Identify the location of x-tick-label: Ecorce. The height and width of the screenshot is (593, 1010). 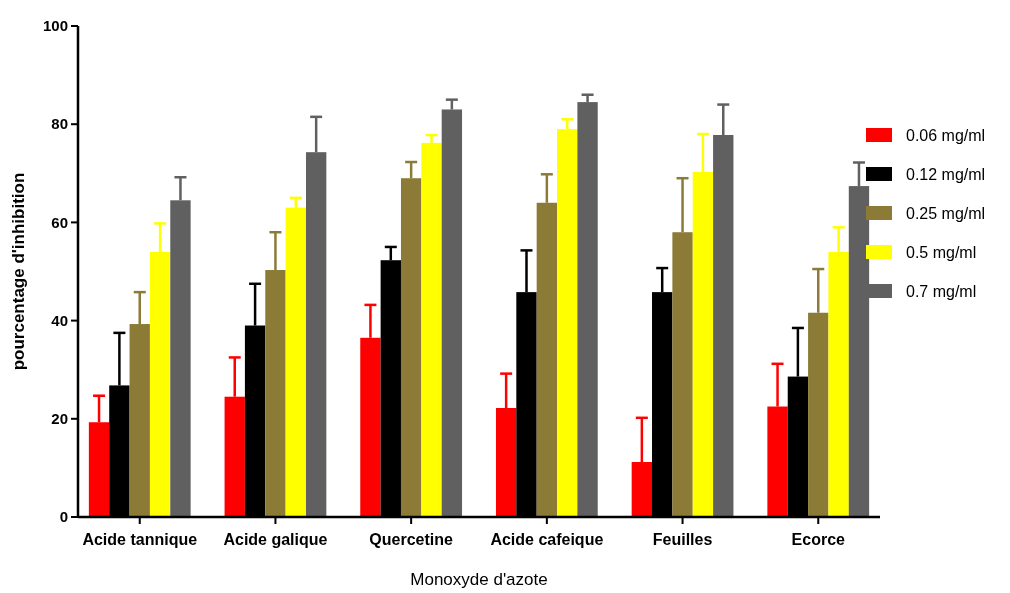
(818, 539).